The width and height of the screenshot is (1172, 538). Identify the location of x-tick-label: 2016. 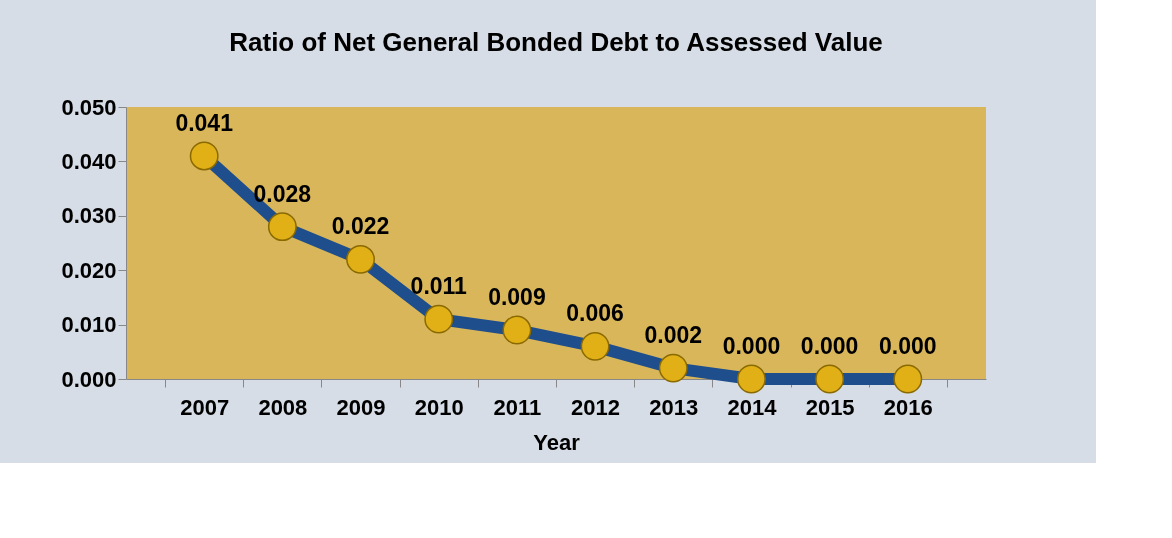
(908, 407).